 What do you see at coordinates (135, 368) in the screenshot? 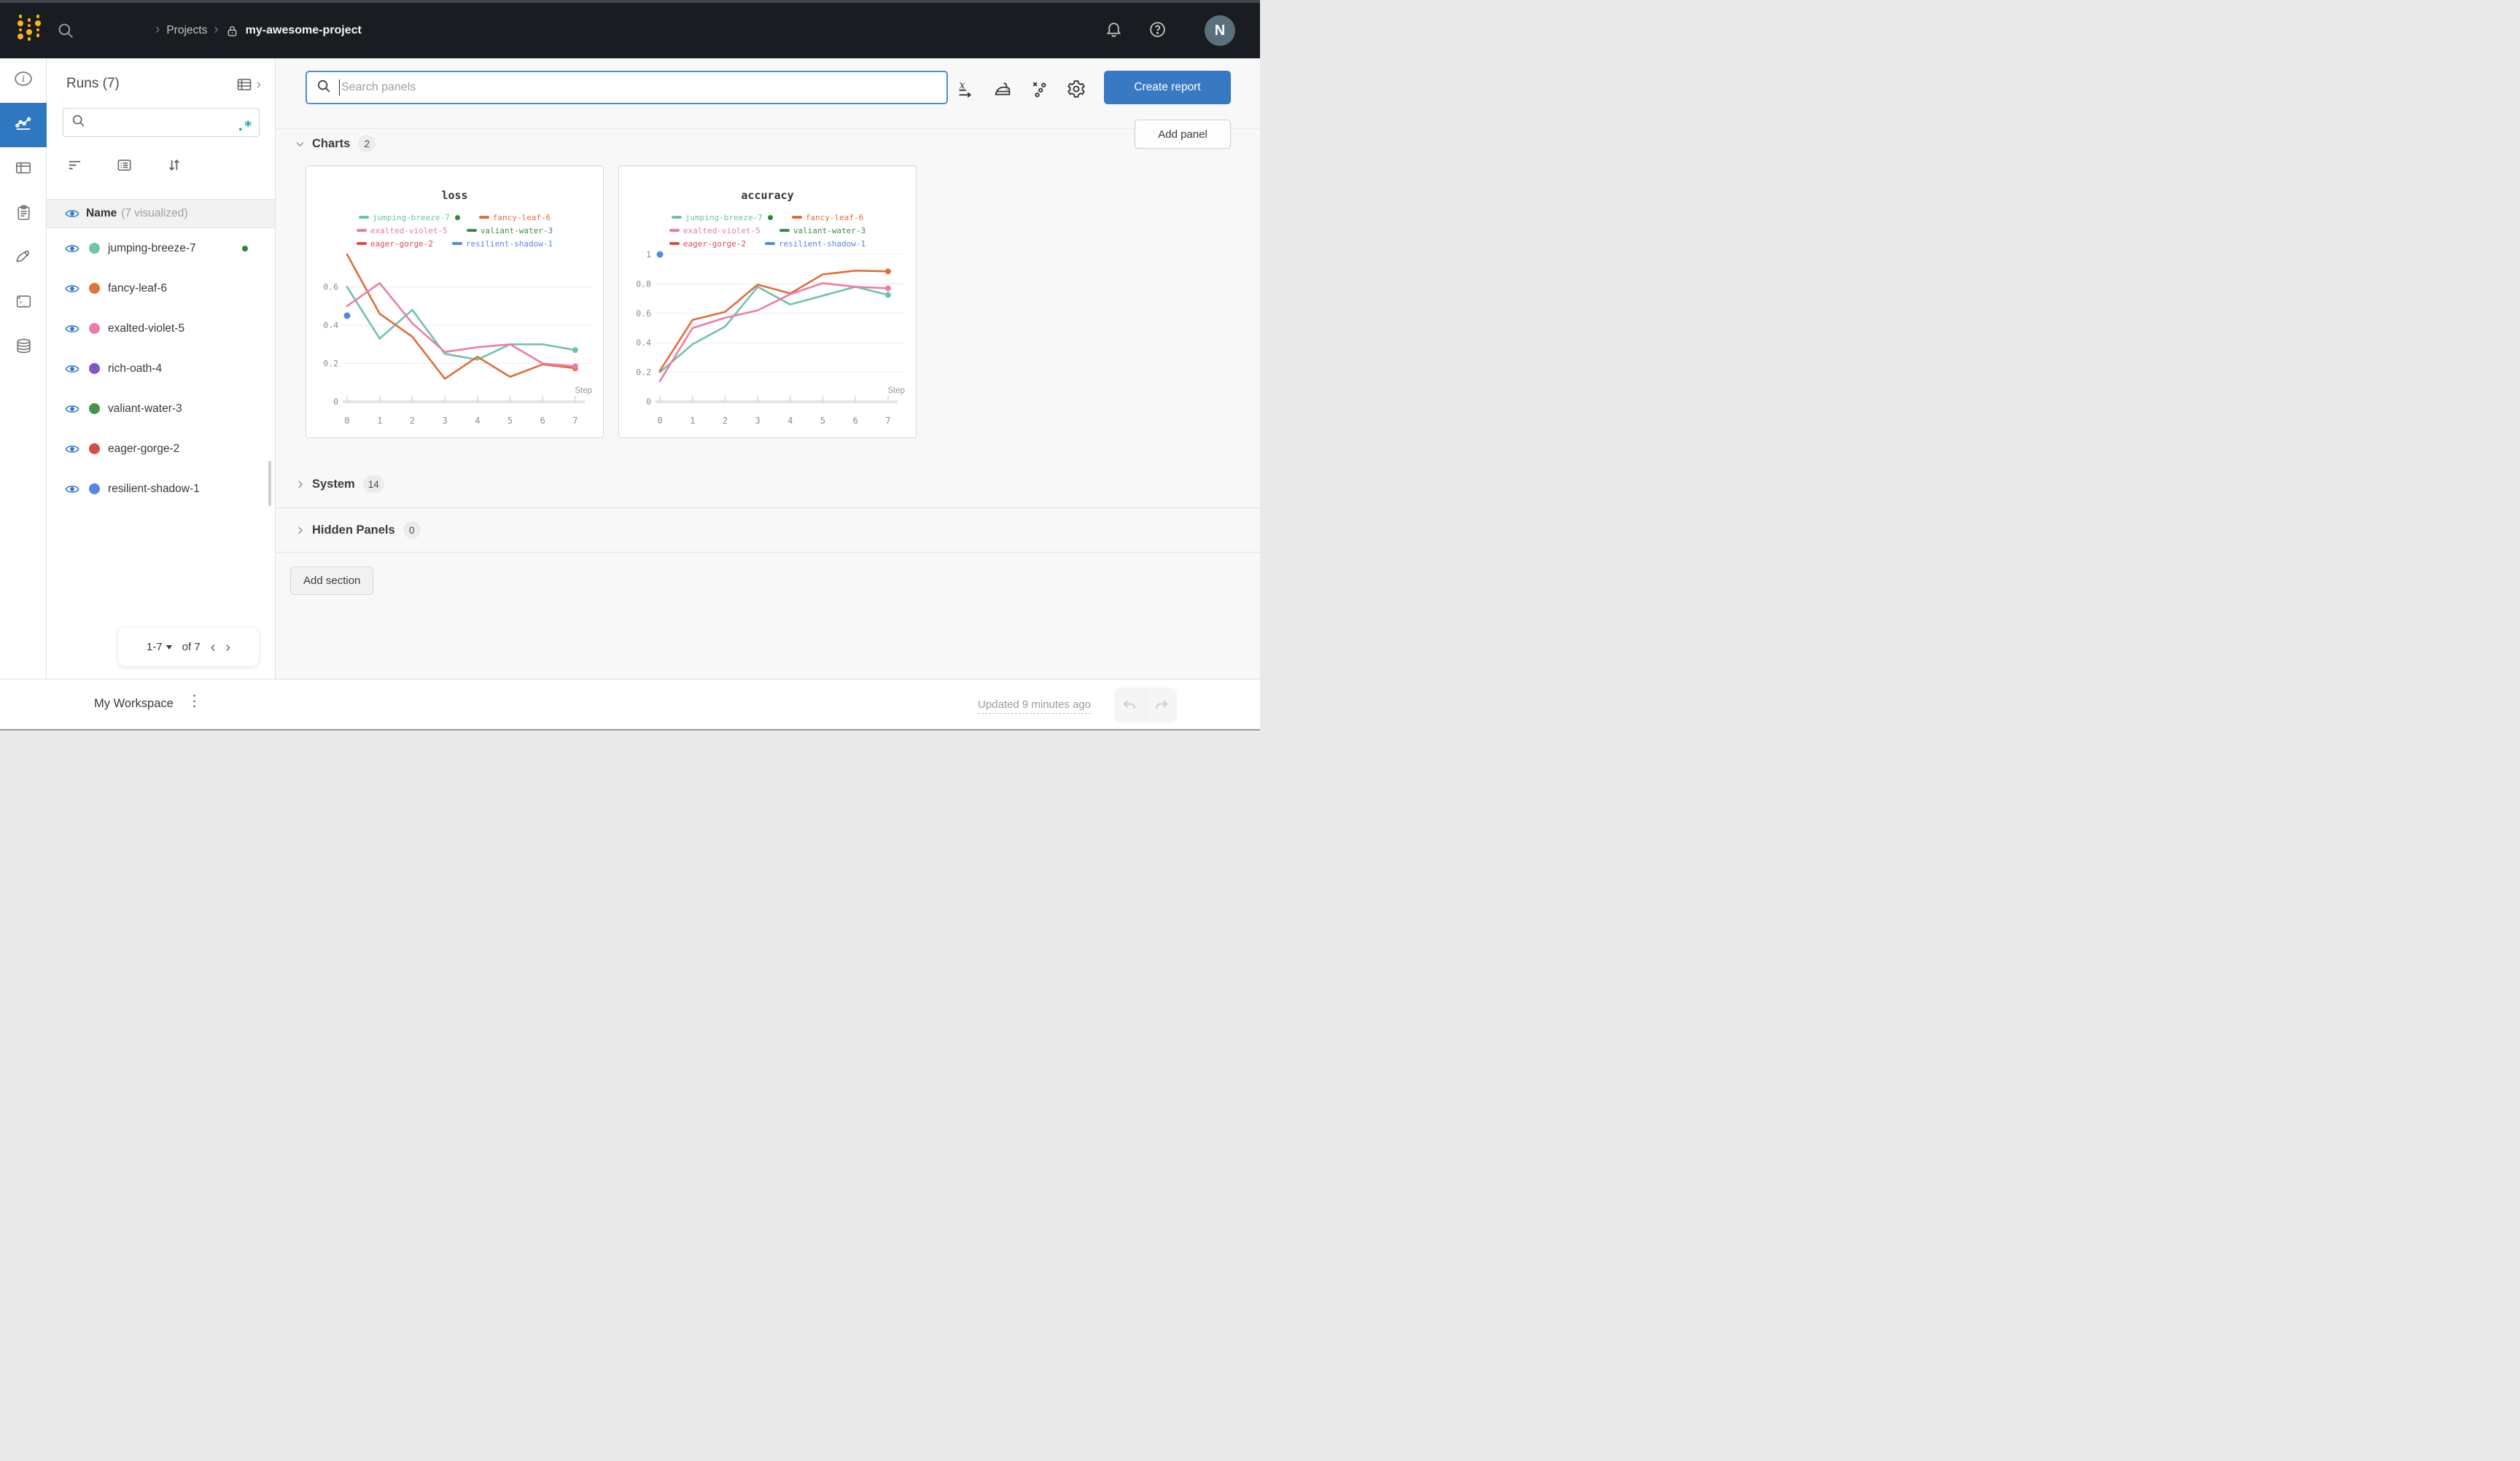
I see `run-name: rich-oath-4` at bounding box center [135, 368].